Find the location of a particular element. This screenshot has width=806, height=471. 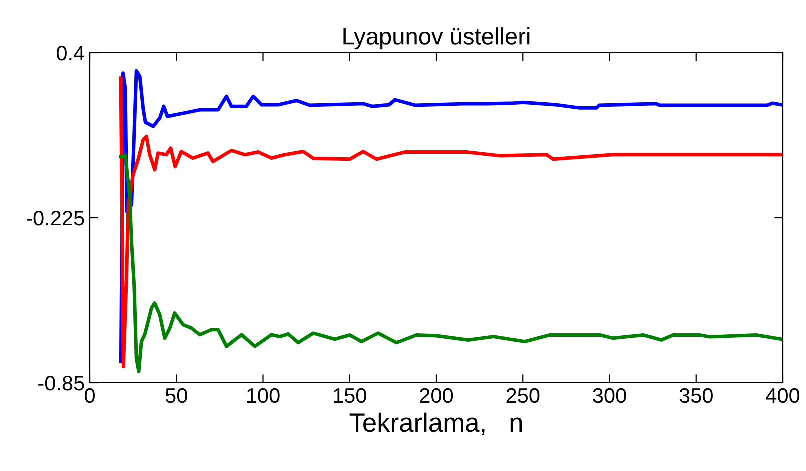

x-tick-label: 0 is located at coordinates (90, 396).